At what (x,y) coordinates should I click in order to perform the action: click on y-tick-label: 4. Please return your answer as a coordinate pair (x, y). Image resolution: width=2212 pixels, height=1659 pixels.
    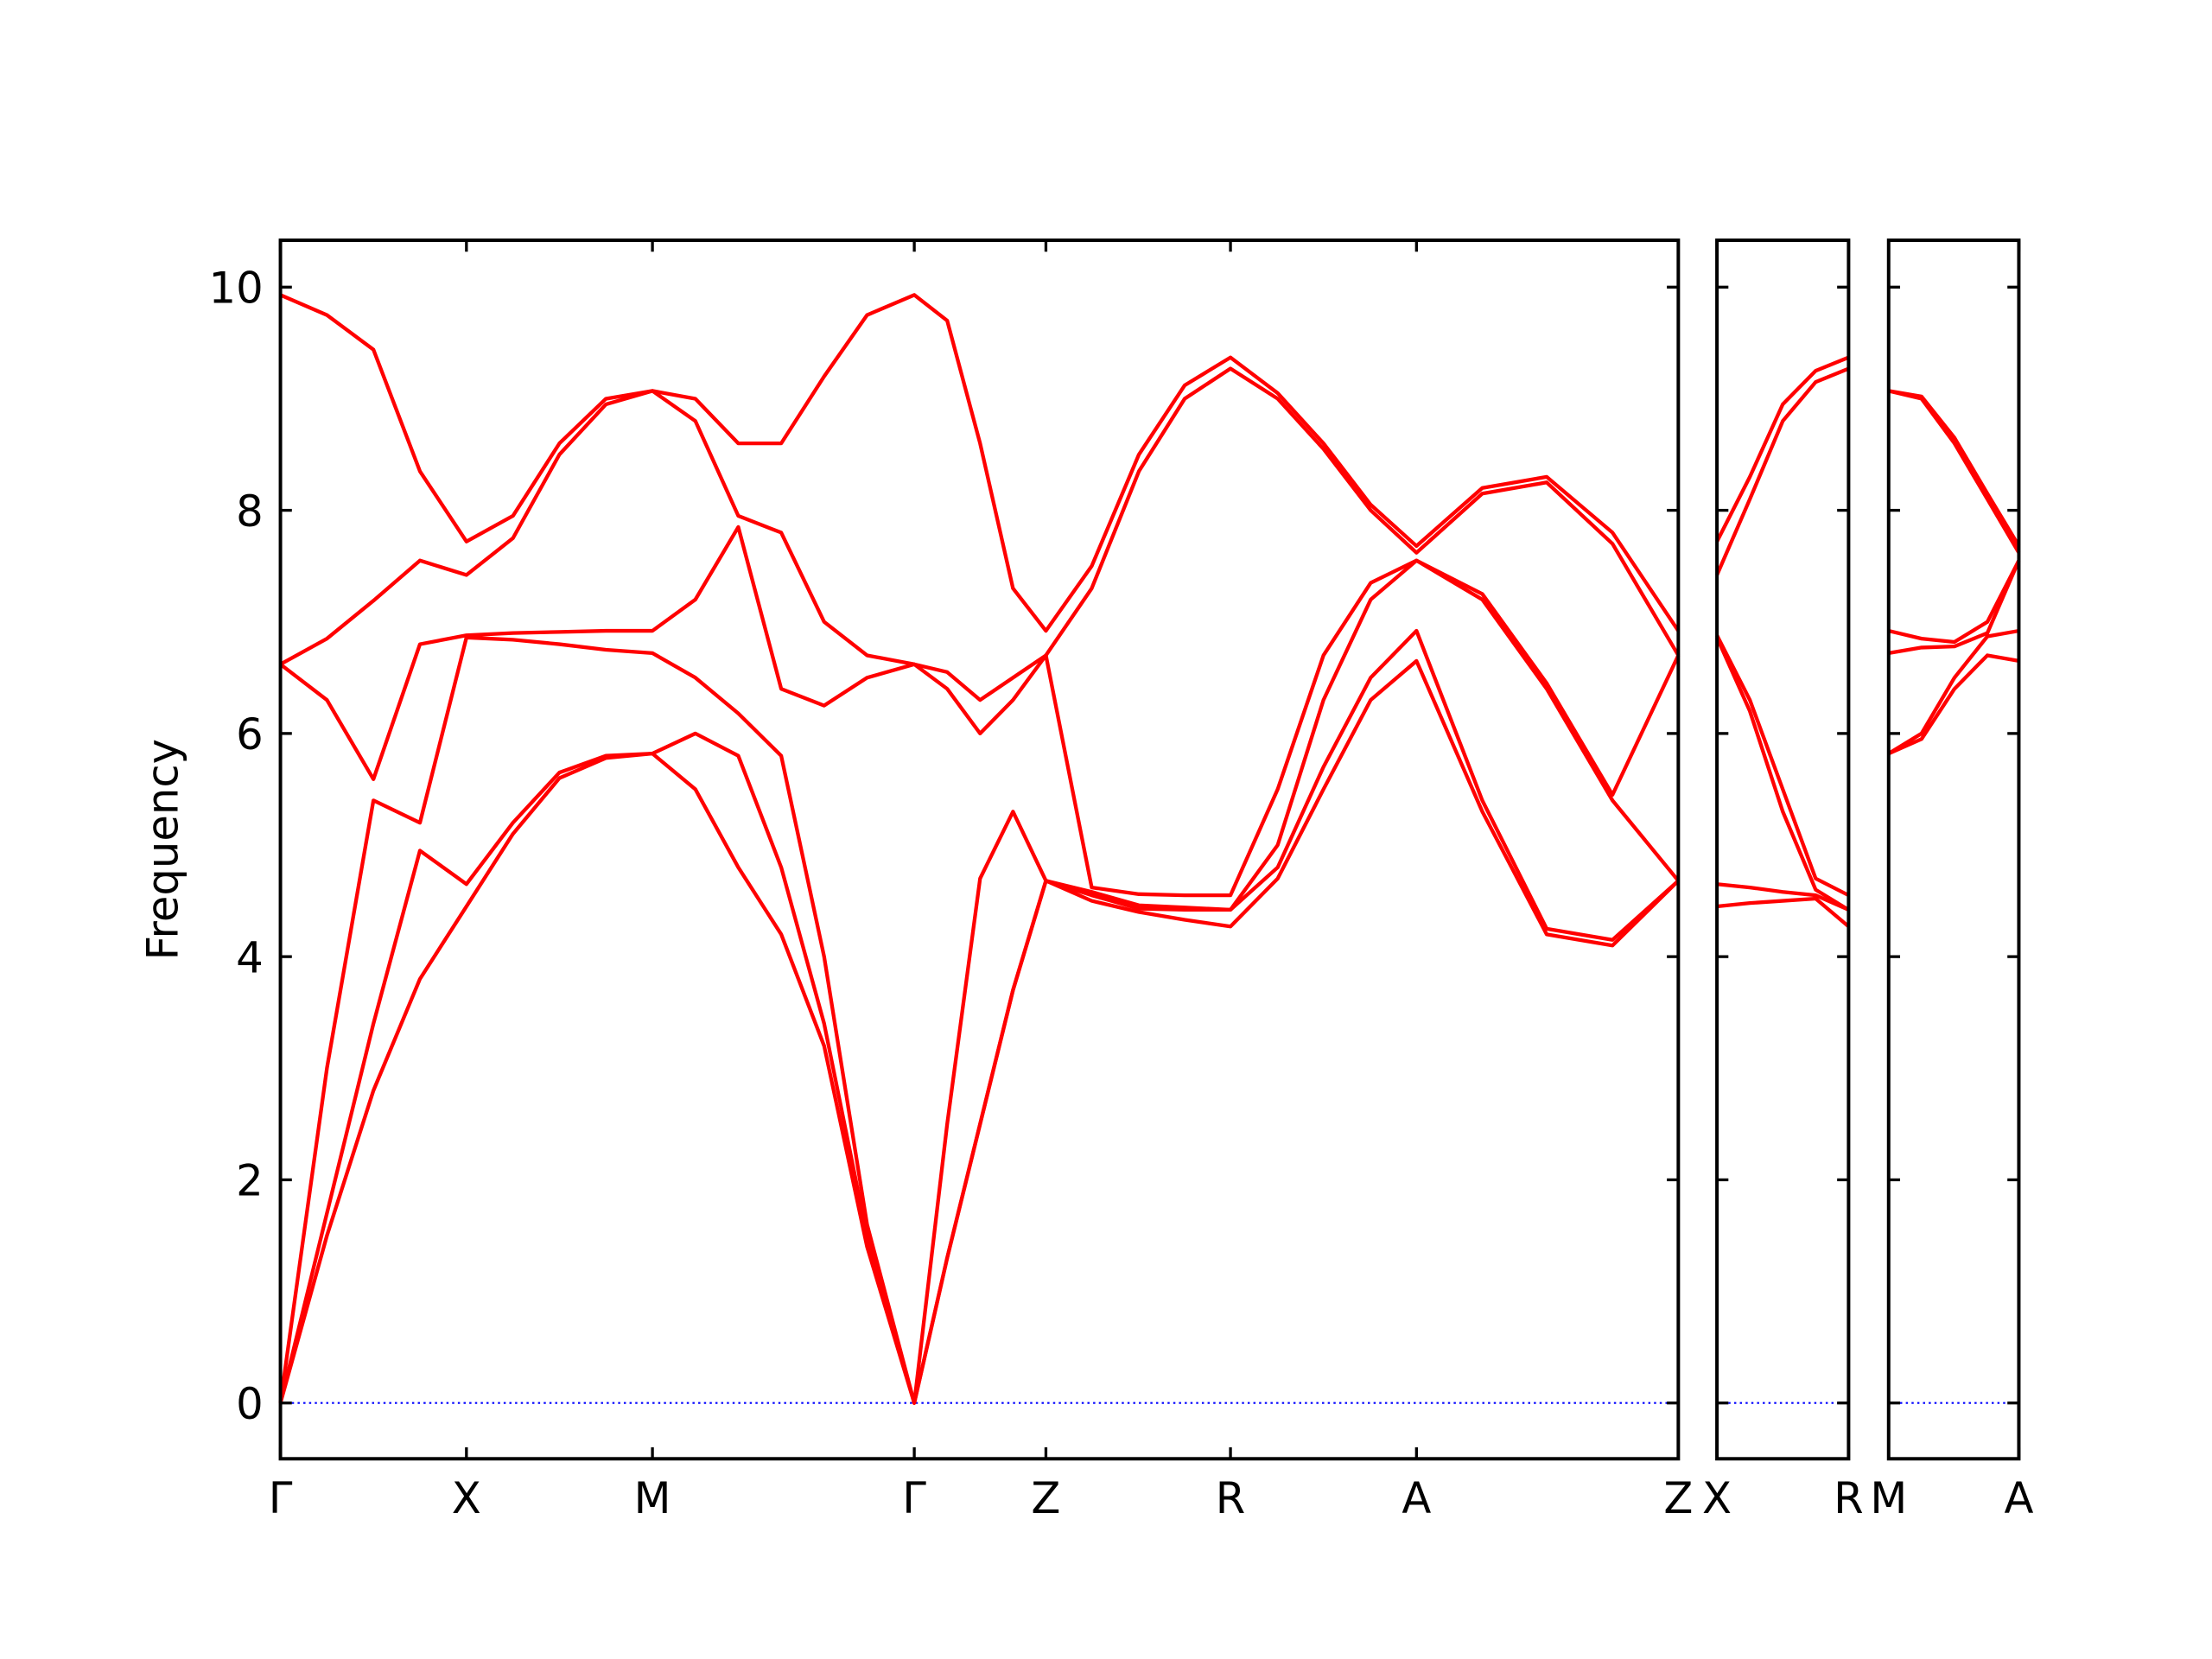
    Looking at the image, I should click on (250, 957).